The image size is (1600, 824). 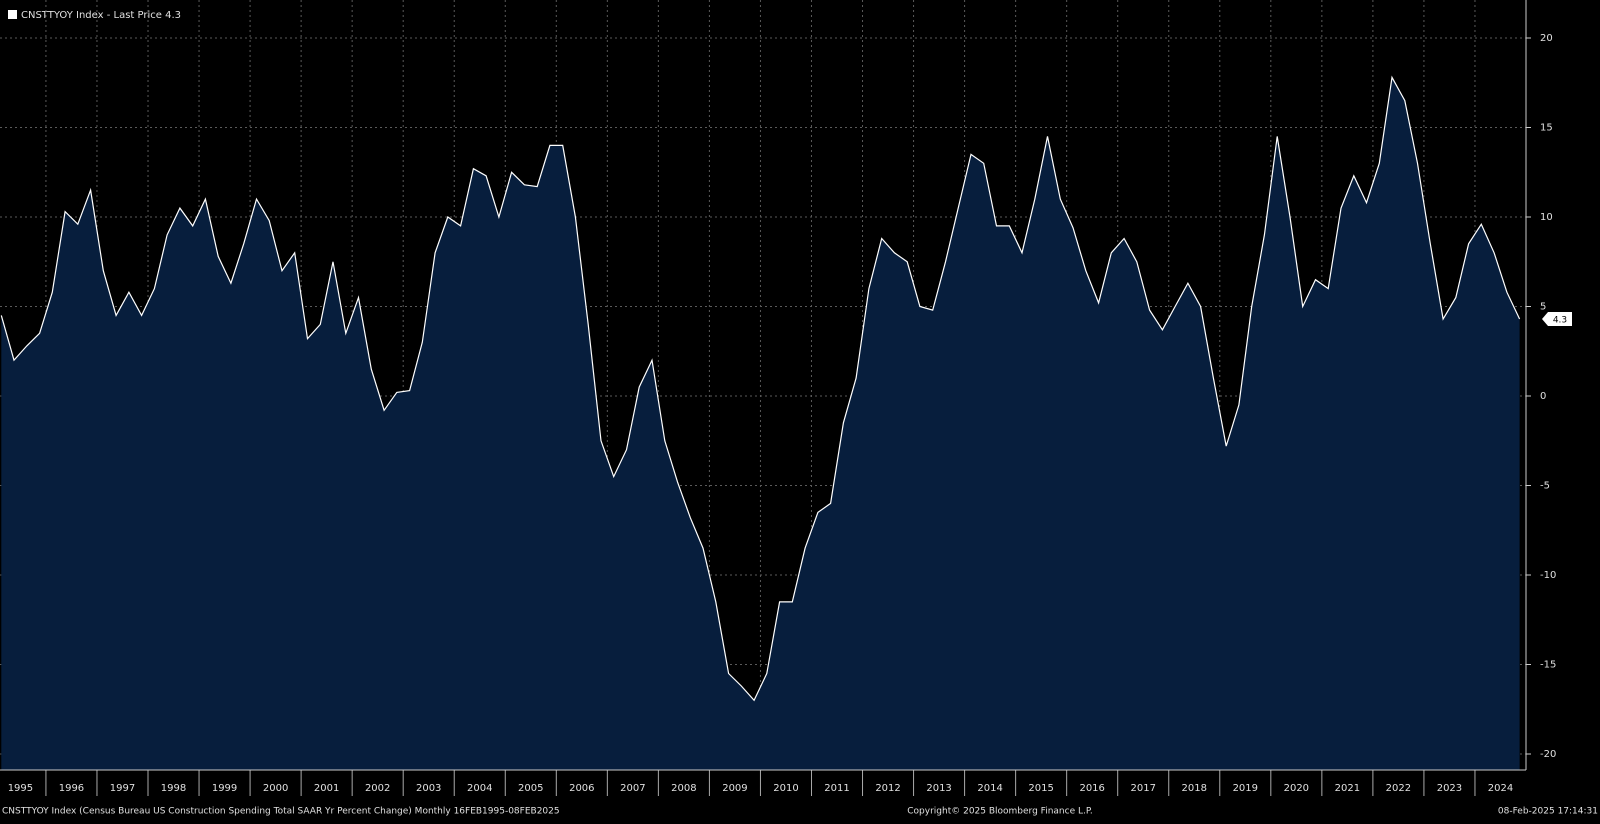 I want to click on y-tick-label: 20, so click(x=1546, y=38).